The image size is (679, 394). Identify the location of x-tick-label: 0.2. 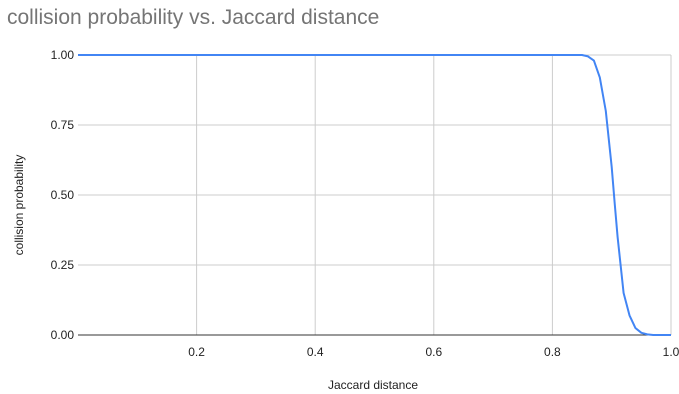
(196, 352).